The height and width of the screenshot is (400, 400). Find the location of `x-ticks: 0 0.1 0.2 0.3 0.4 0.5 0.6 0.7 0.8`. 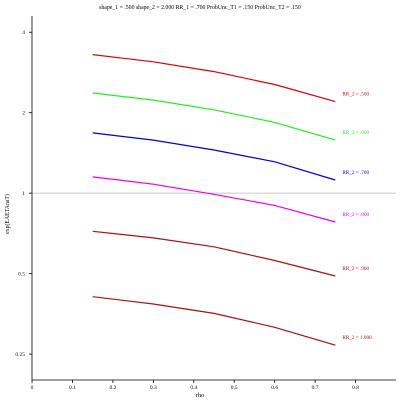

x-ticks: 0 0.1 0.2 0.3 0.4 0.5 0.6 0.7 0.8 is located at coordinates (195, 385).